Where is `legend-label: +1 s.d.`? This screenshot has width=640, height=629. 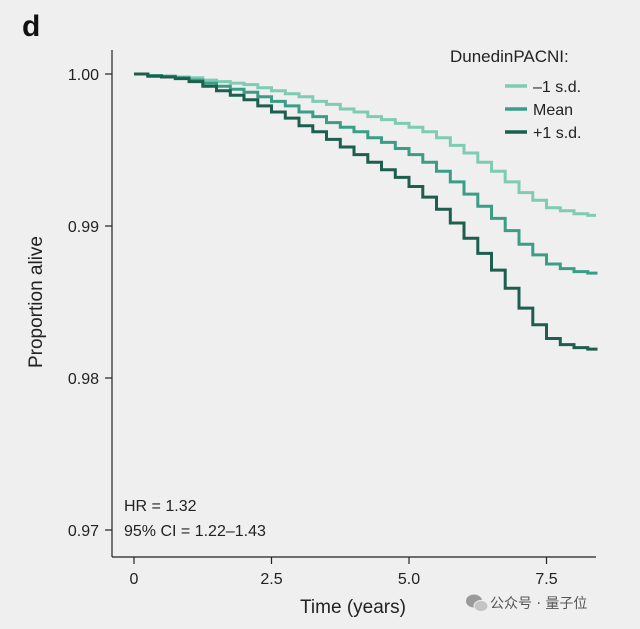
legend-label: +1 s.d. is located at coordinates (557, 133).